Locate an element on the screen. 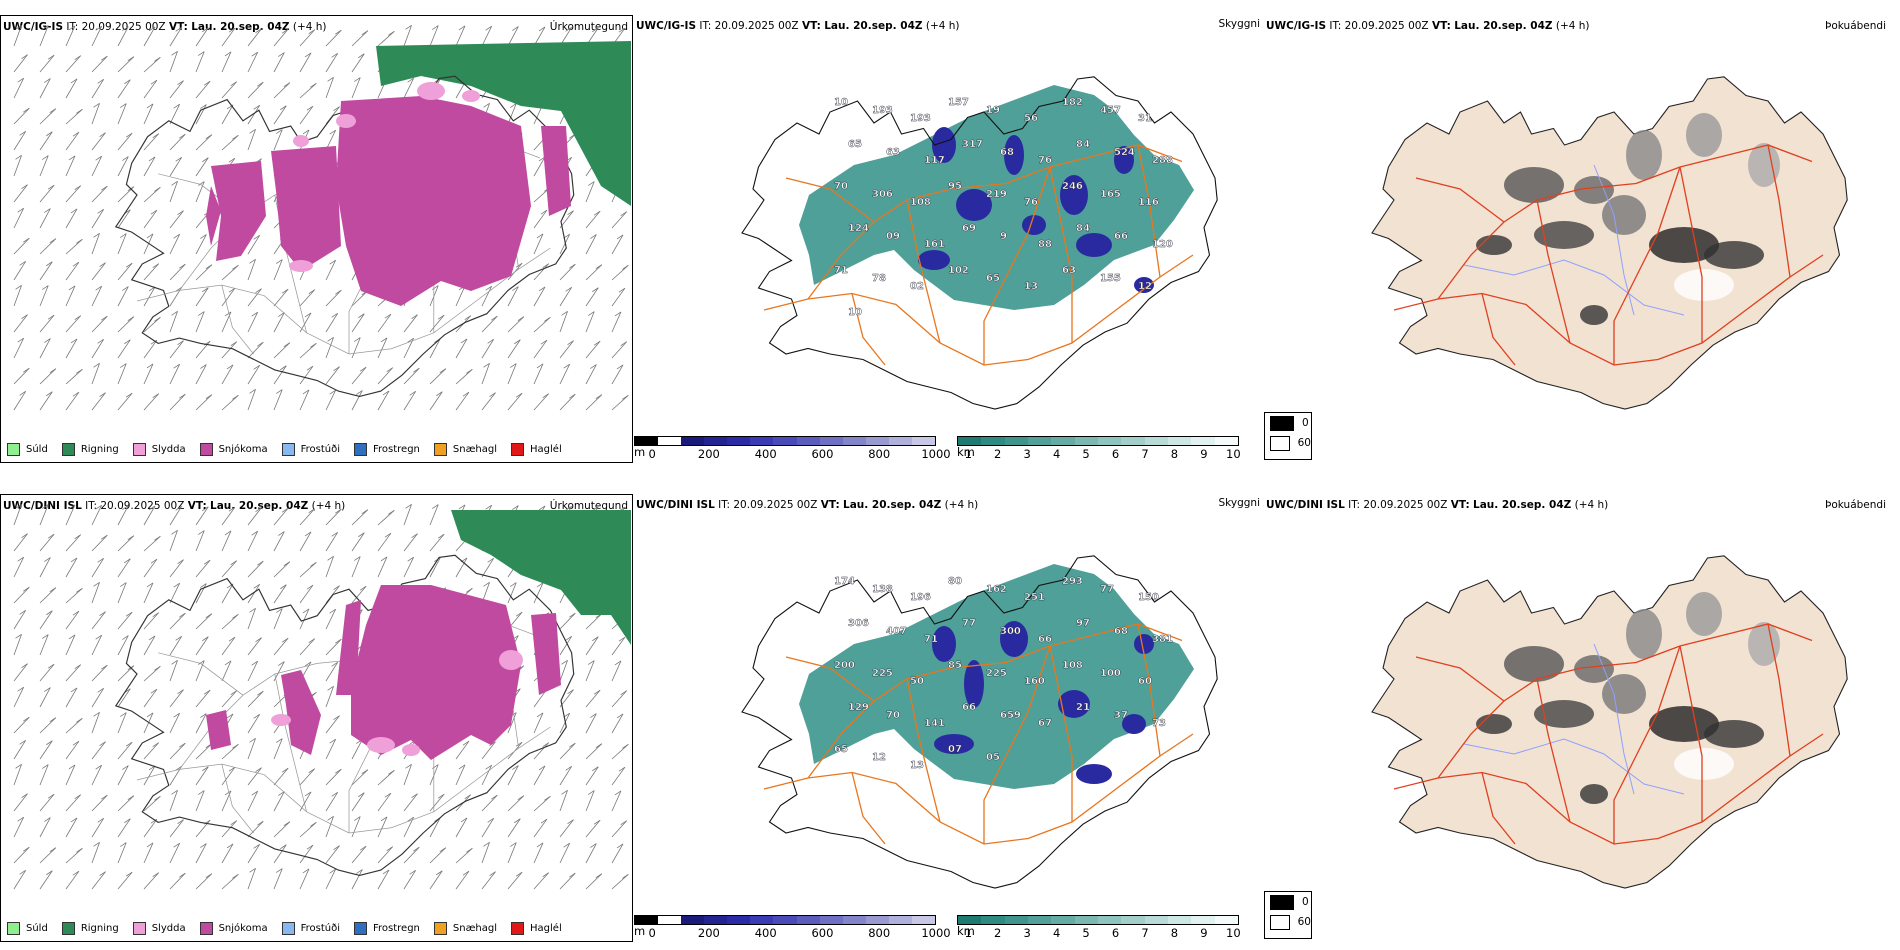 This screenshot has height=950, width=1900. visibility-value-label: 88 is located at coordinates (1045, 244).